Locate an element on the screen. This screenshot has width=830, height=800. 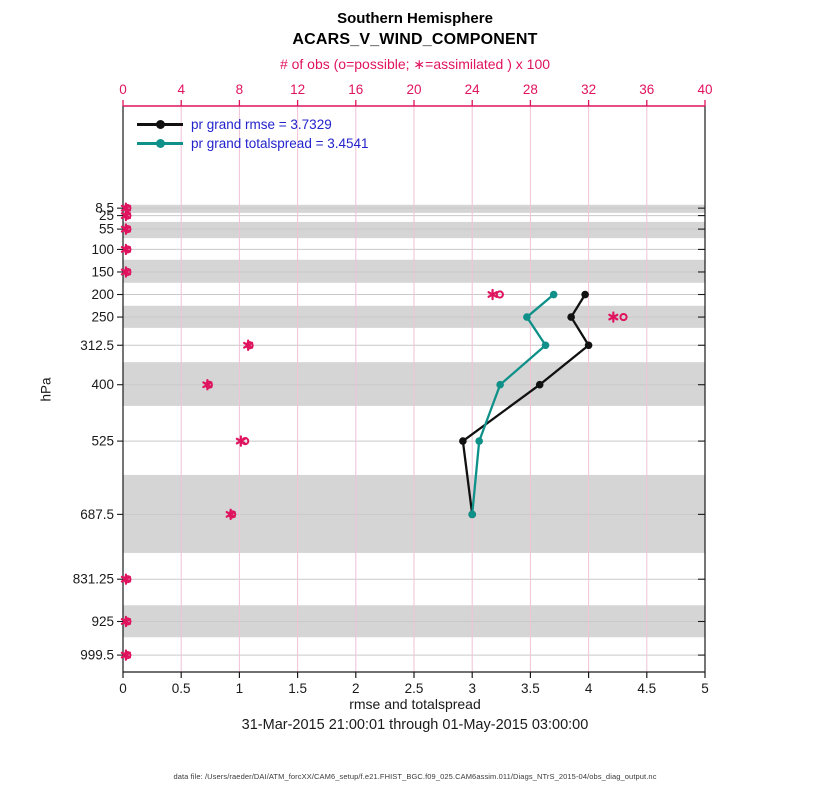
left-tick-label: 100 is located at coordinates (102, 249).